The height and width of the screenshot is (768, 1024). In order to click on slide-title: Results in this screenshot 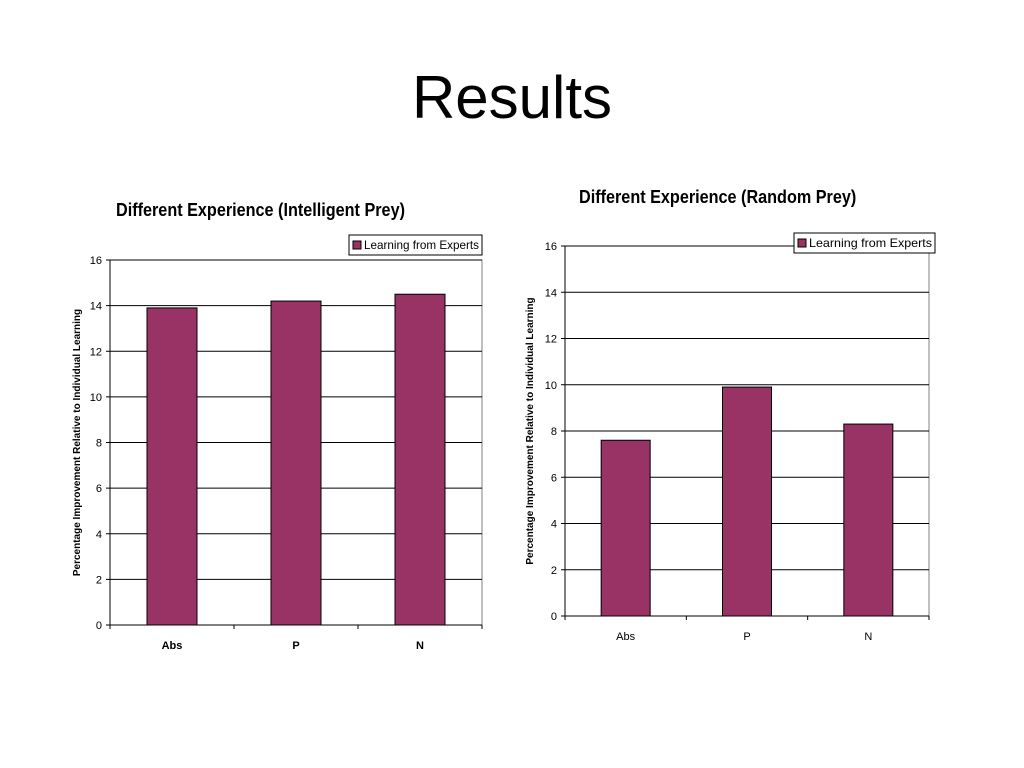, I will do `click(512, 97)`.